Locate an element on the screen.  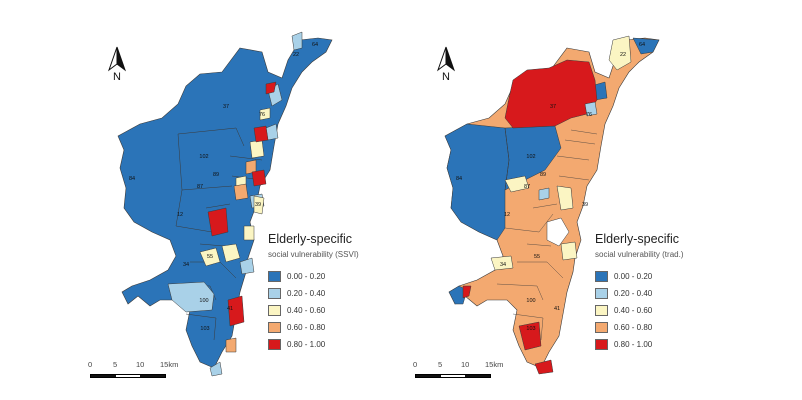
region-class5 is located at coordinates (242, 204).